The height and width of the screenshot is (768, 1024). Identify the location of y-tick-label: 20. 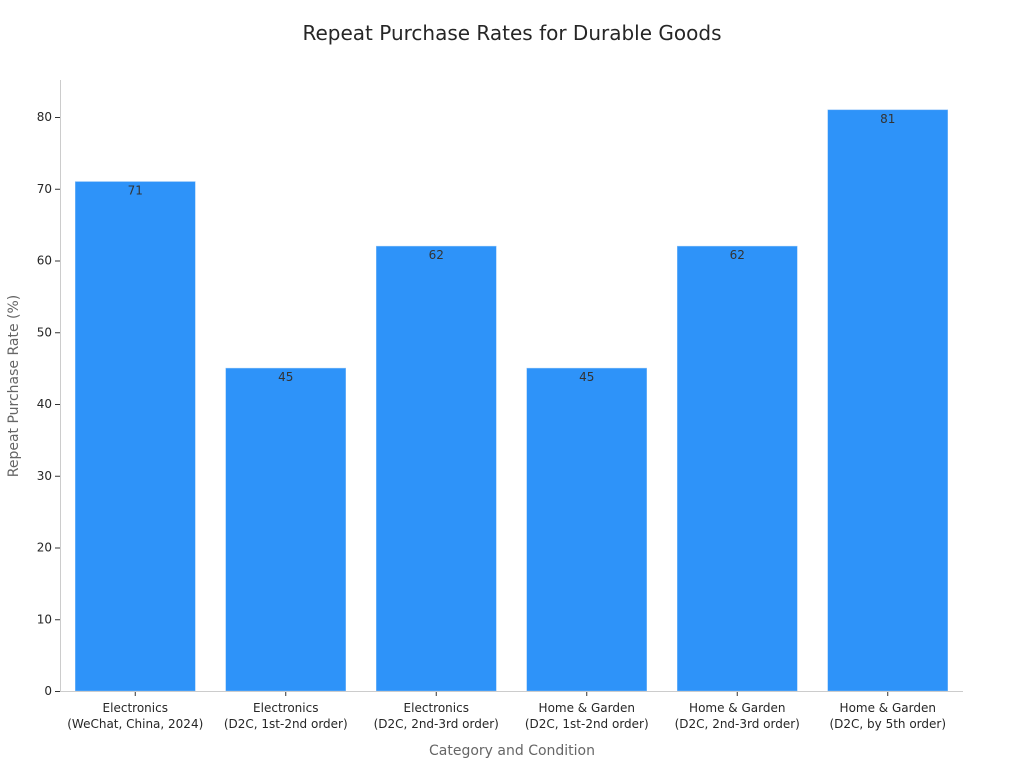
(44, 548).